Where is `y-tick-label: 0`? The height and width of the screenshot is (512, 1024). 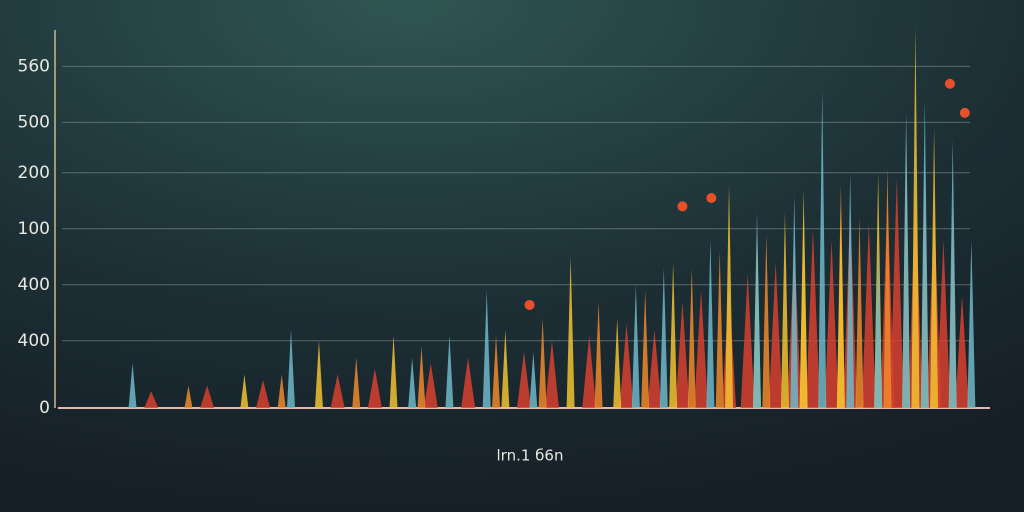 y-tick-label: 0 is located at coordinates (44, 408).